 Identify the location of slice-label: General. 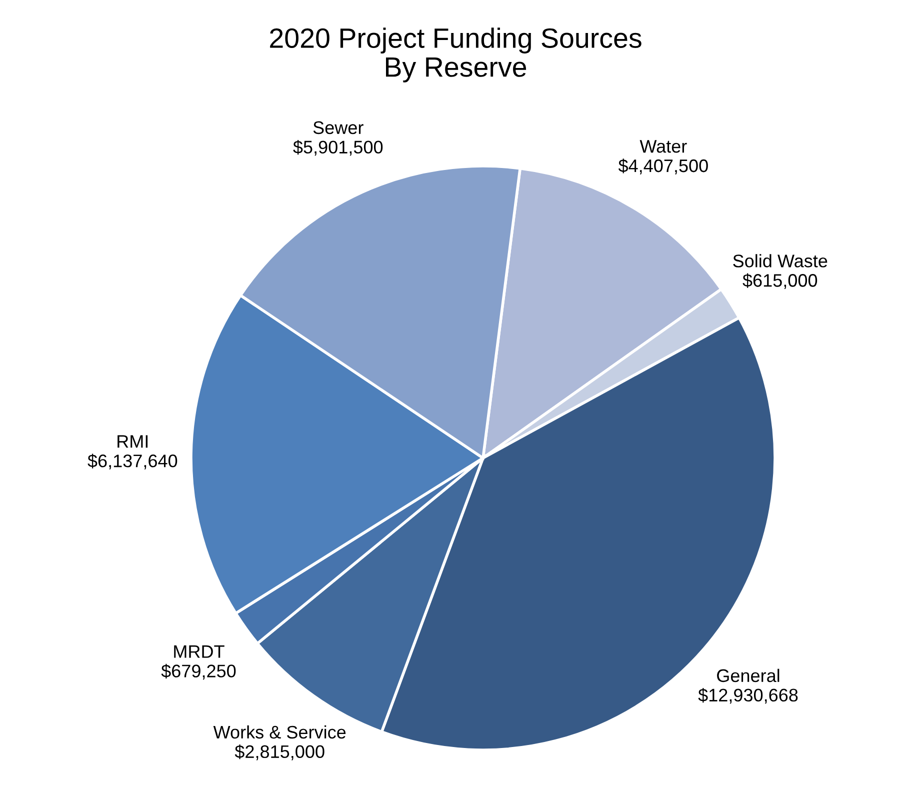
(748, 675).